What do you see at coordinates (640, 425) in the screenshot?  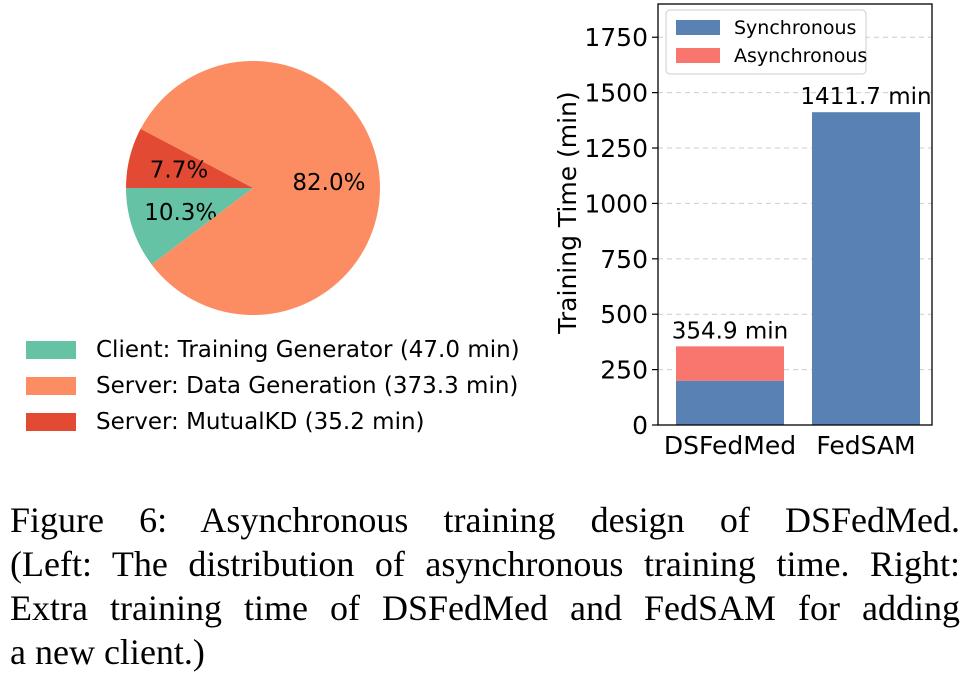 I see `y-tick-label: 0` at bounding box center [640, 425].